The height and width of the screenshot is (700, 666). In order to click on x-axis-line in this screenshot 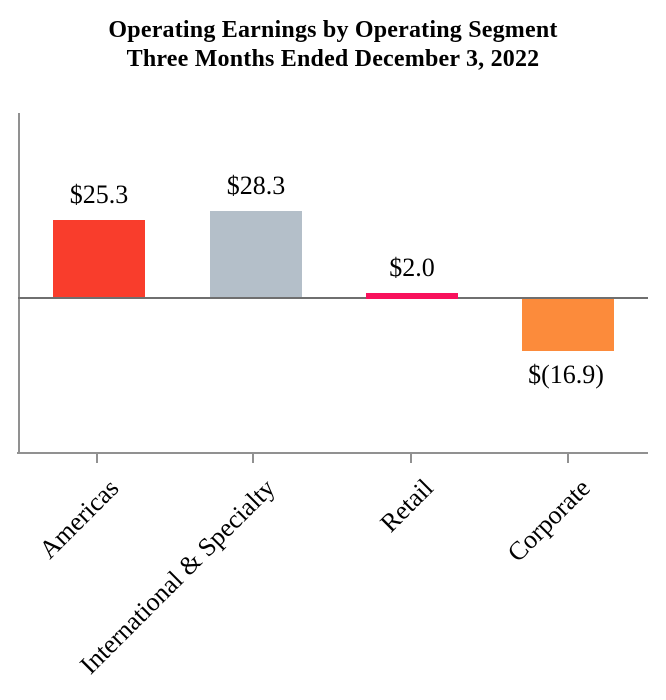, I will do `click(332, 453)`.